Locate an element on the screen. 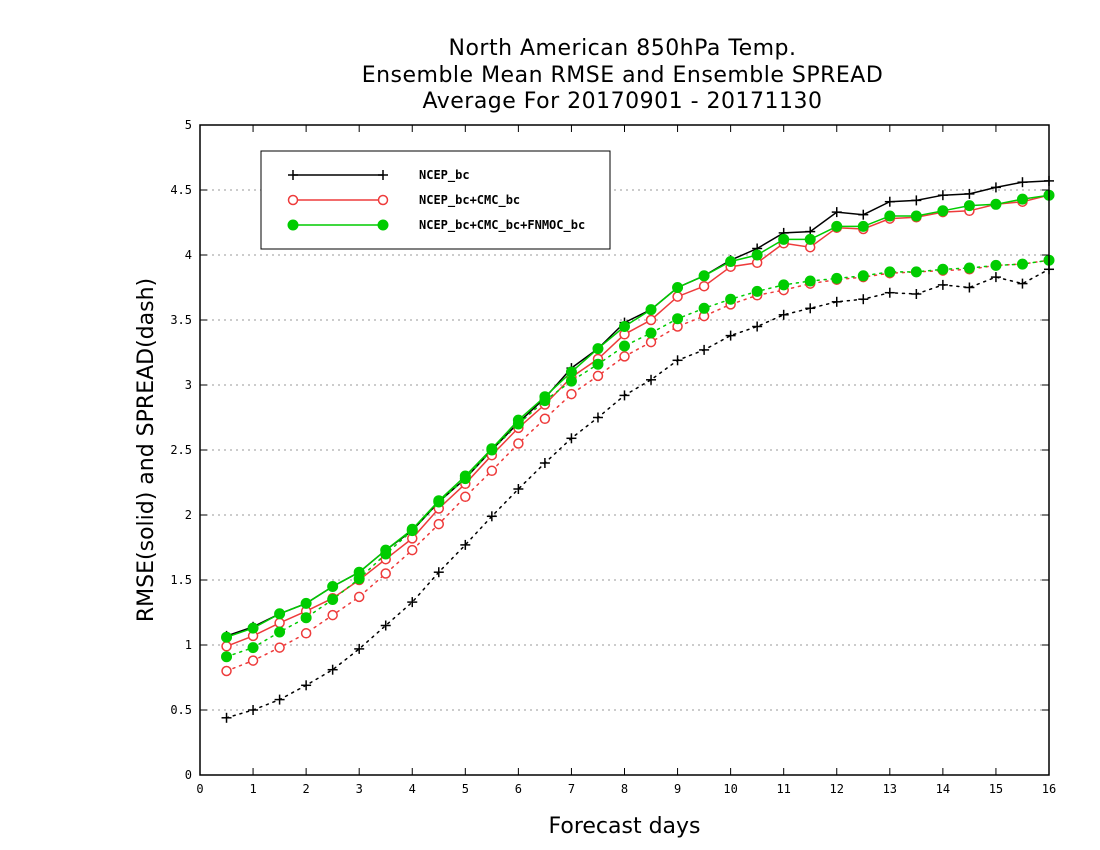  x-tick-label: 11 is located at coordinates (783, 789).